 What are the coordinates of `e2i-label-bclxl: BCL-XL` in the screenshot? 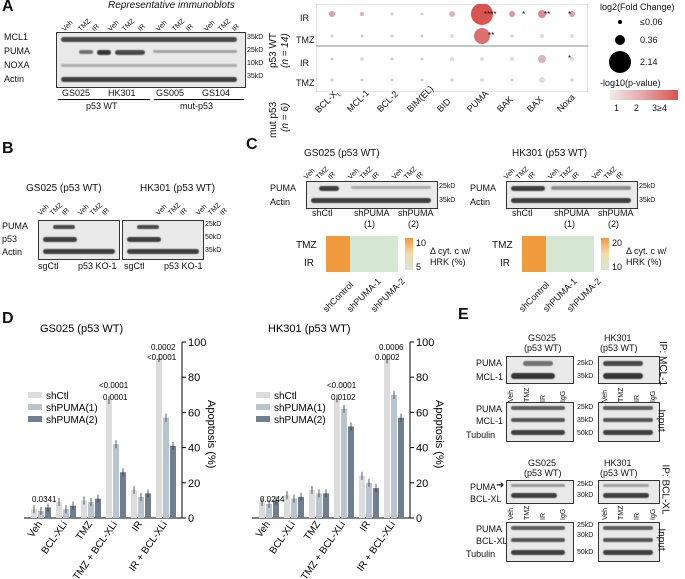 It's located at (492, 541).